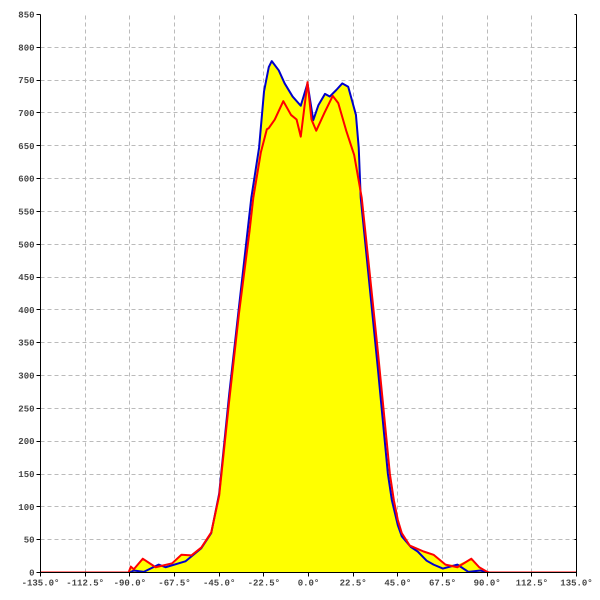 Image resolution: width=600 pixels, height=600 pixels. Describe the element at coordinates (442, 583) in the screenshot. I see `x-tick-label: 67.5°` at that location.